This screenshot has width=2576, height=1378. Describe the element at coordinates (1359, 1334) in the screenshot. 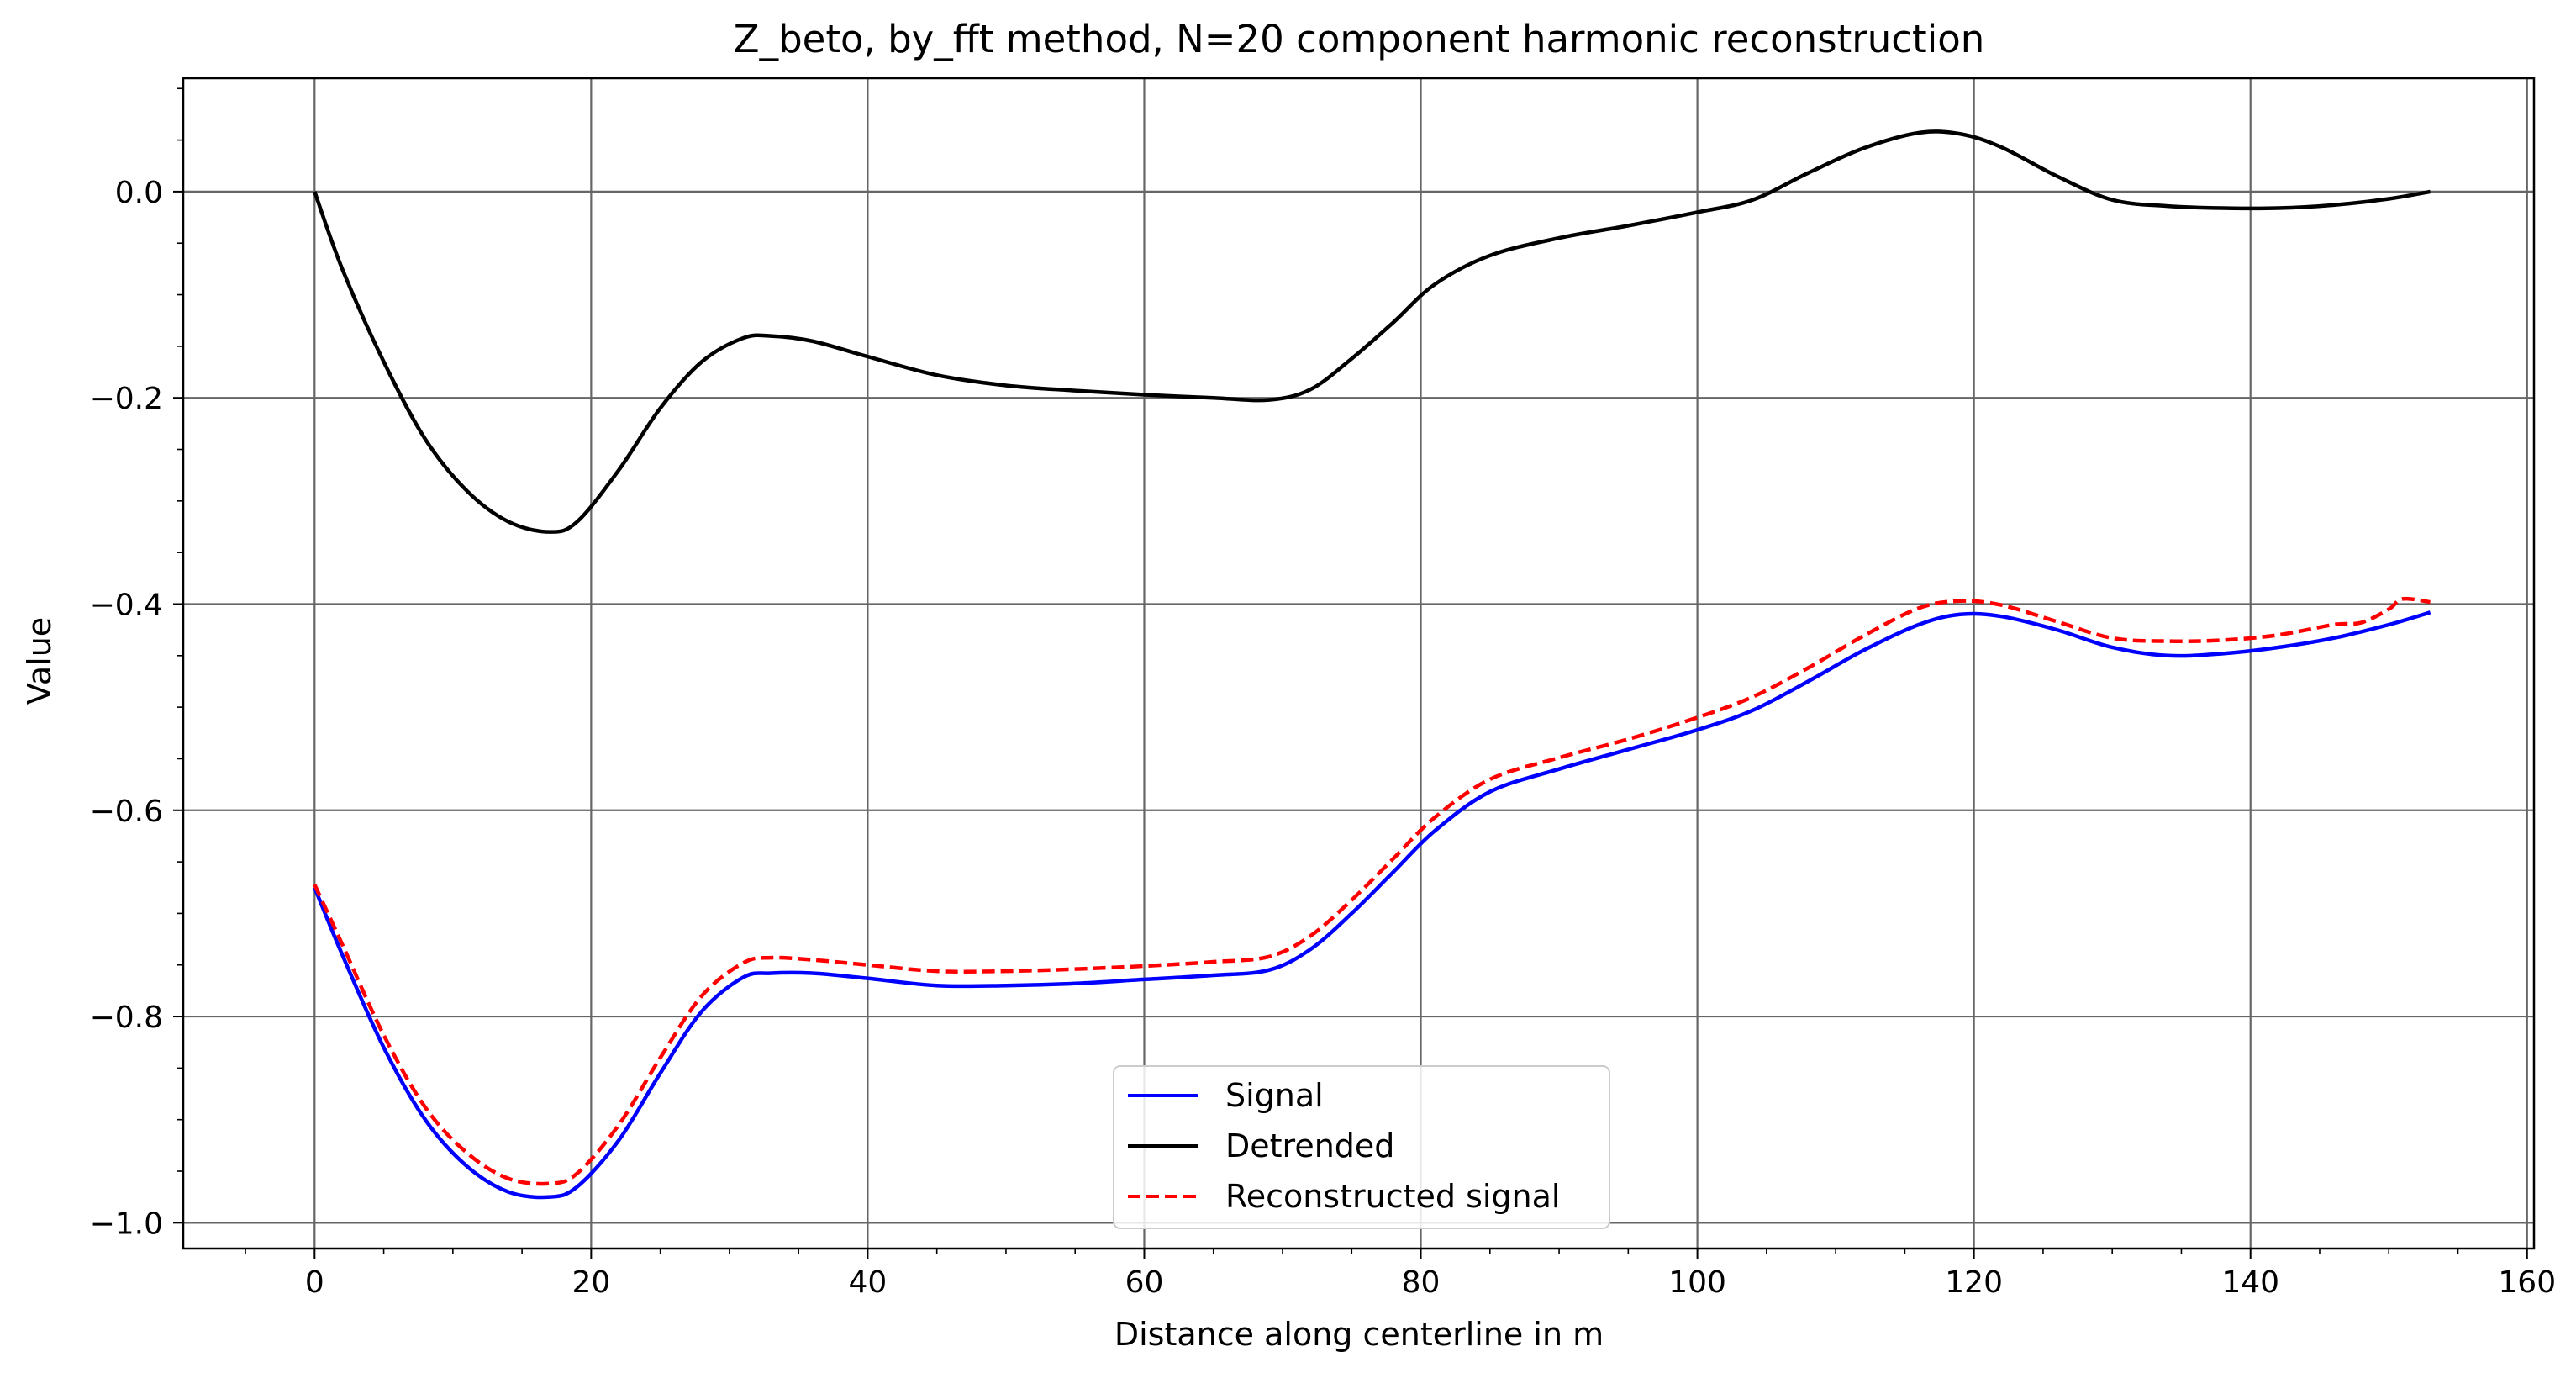

I see `x-axis-label: Distance along centerline in m` at that location.